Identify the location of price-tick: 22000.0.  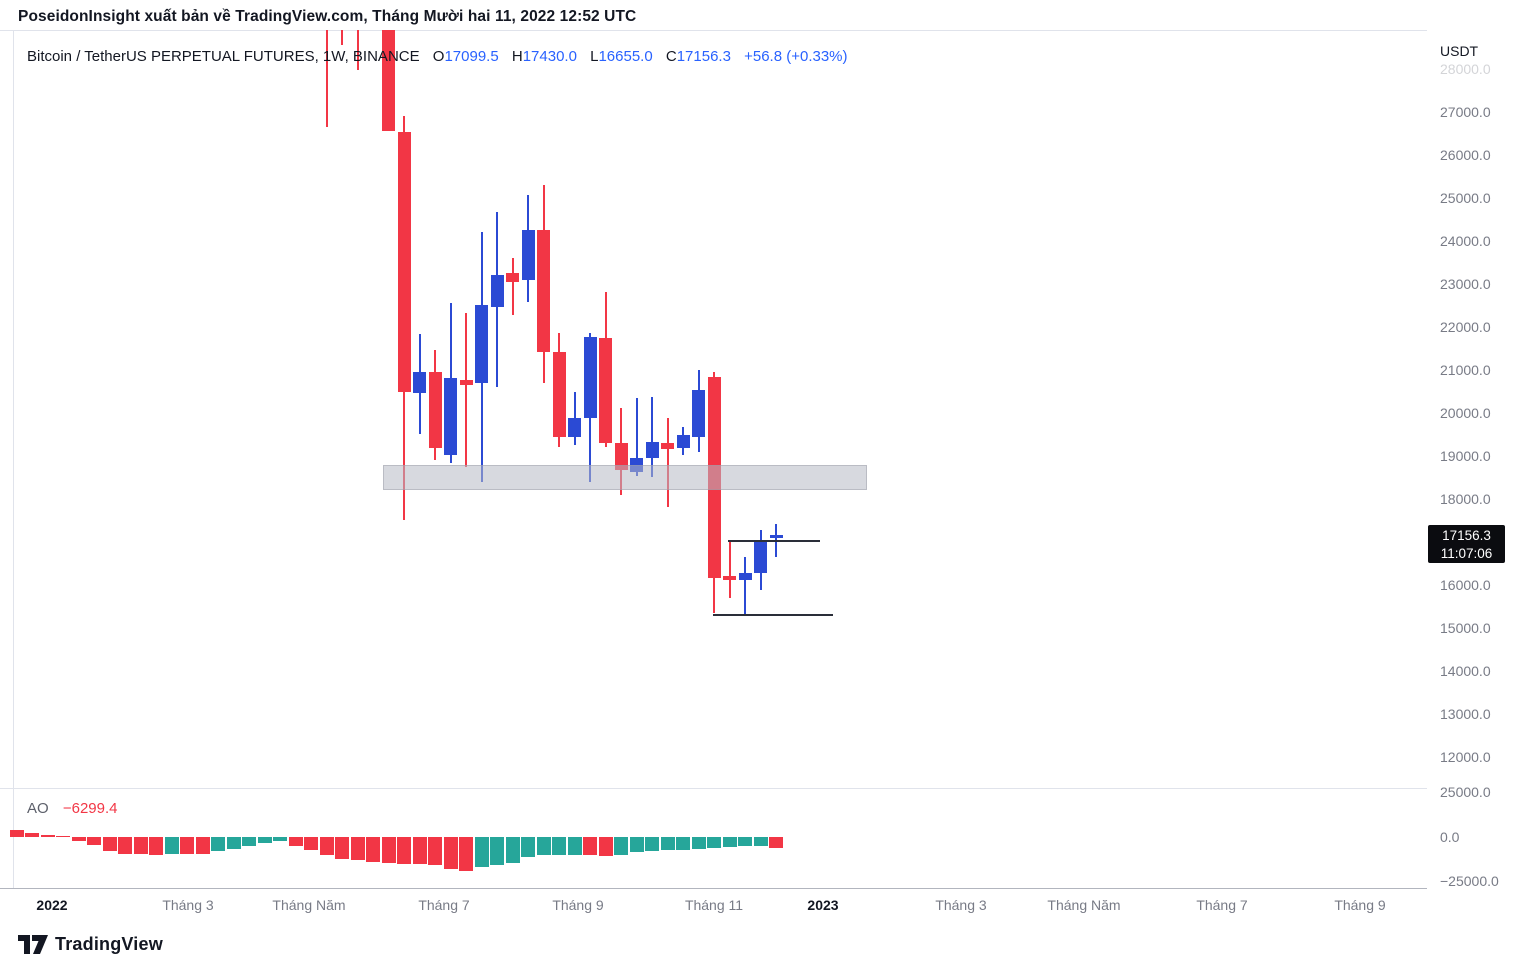
(1465, 327).